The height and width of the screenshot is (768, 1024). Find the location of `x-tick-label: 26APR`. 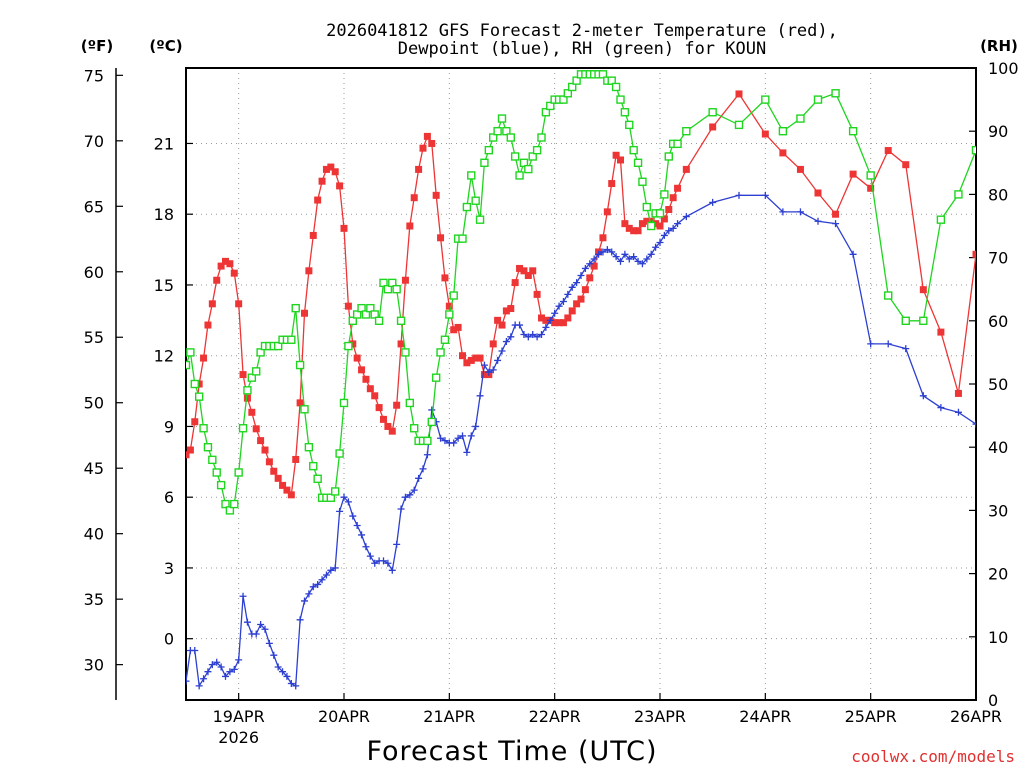

x-tick-label: 26APR is located at coordinates (976, 716).